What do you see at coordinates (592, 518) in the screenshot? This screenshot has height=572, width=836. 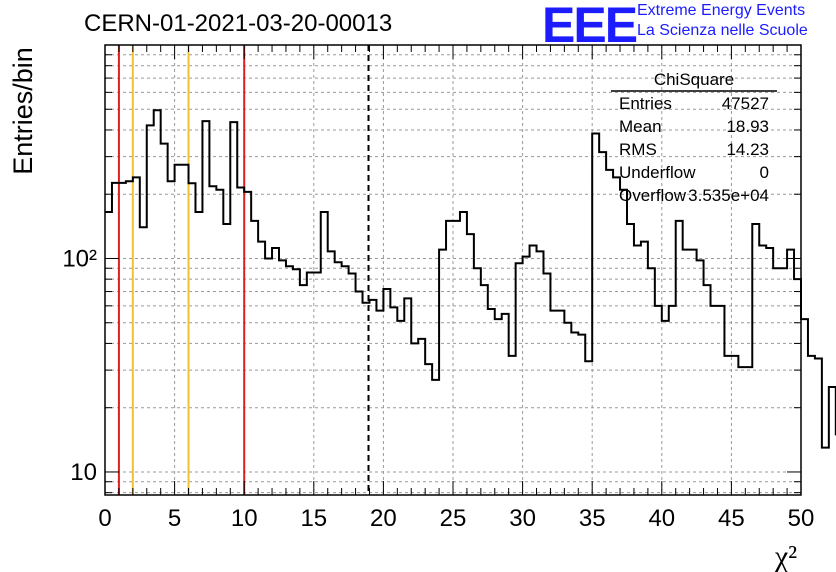 I see `x-tick-label: 35` at bounding box center [592, 518].